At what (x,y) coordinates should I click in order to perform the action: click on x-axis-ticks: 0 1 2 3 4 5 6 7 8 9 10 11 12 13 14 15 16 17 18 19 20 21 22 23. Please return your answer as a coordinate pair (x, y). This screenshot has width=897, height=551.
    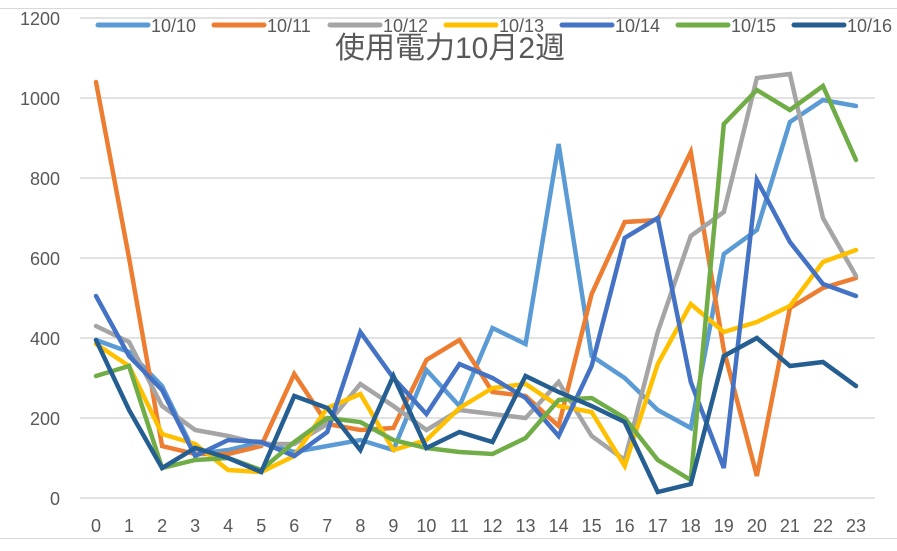
    Looking at the image, I should click on (478, 526).